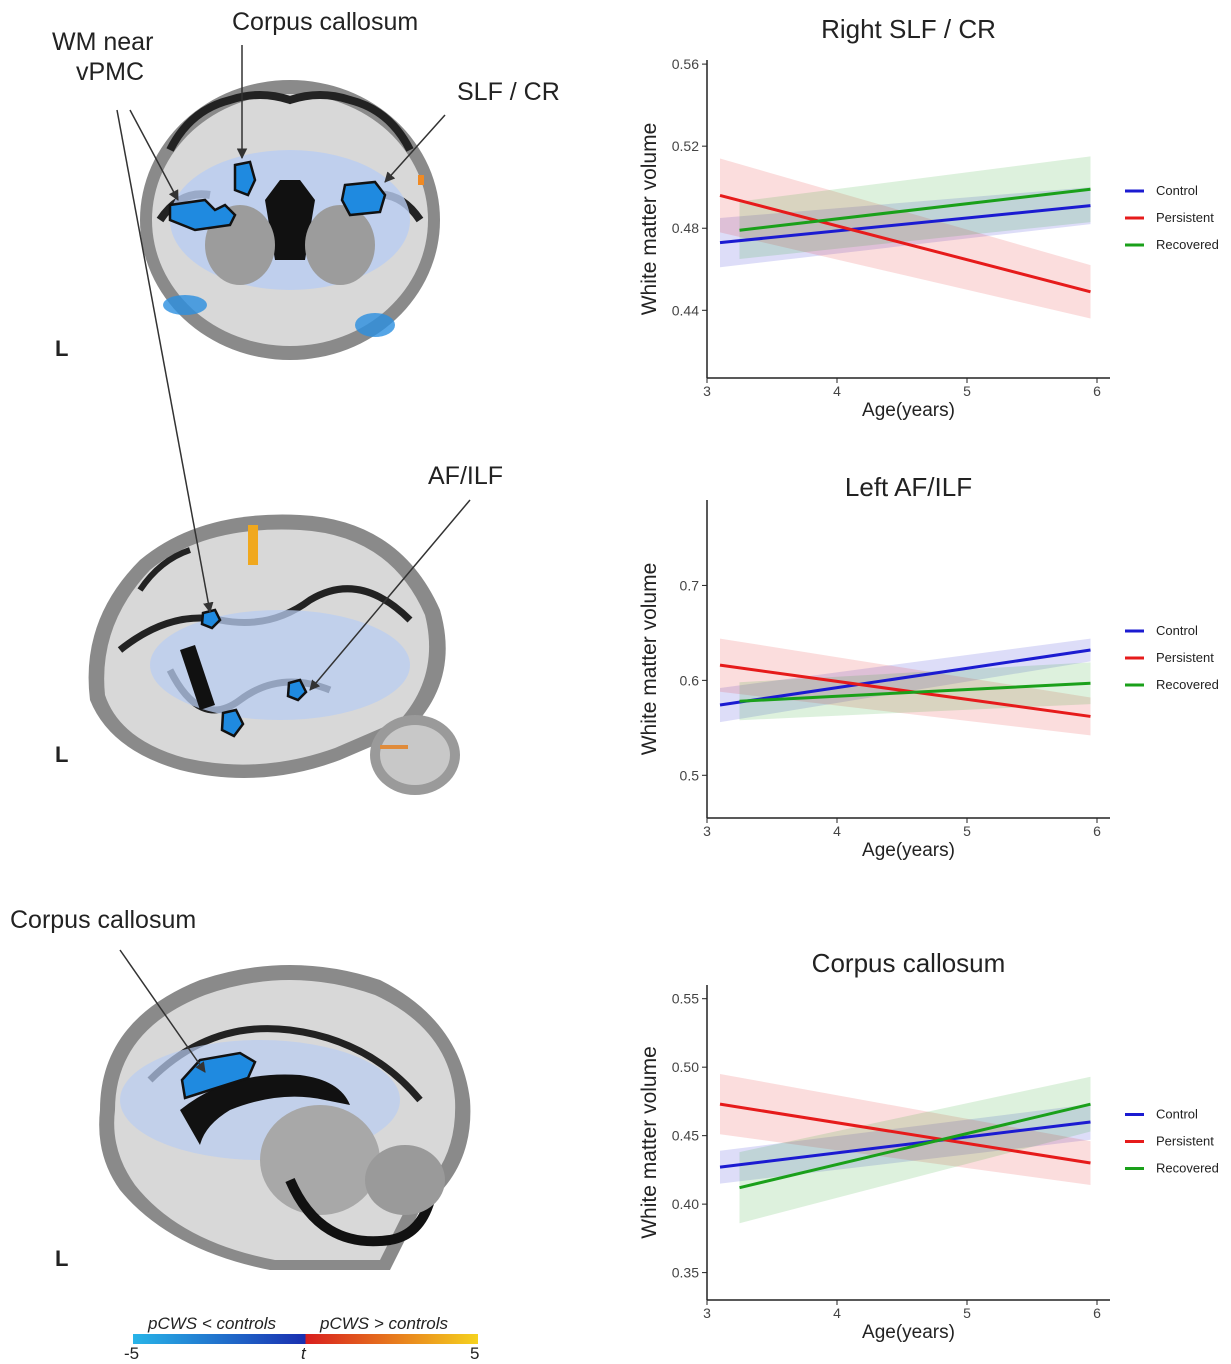 The height and width of the screenshot is (1364, 1231). What do you see at coordinates (290, 220) in the screenshot?
I see `coronal-brain-slice` at bounding box center [290, 220].